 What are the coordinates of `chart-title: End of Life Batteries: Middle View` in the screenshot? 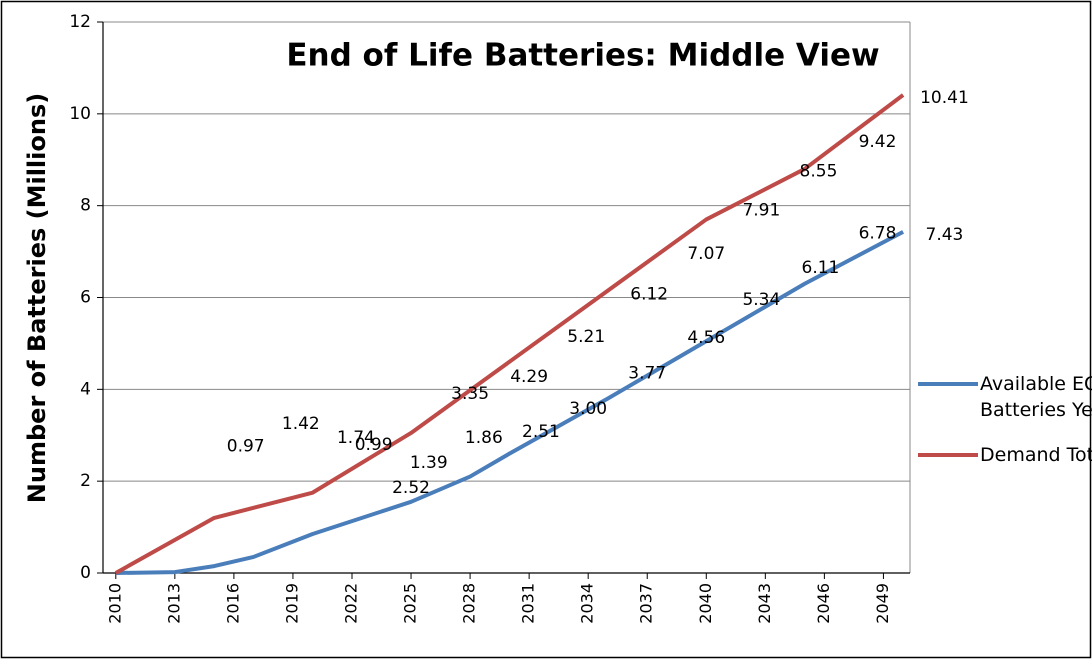 It's located at (582, 56).